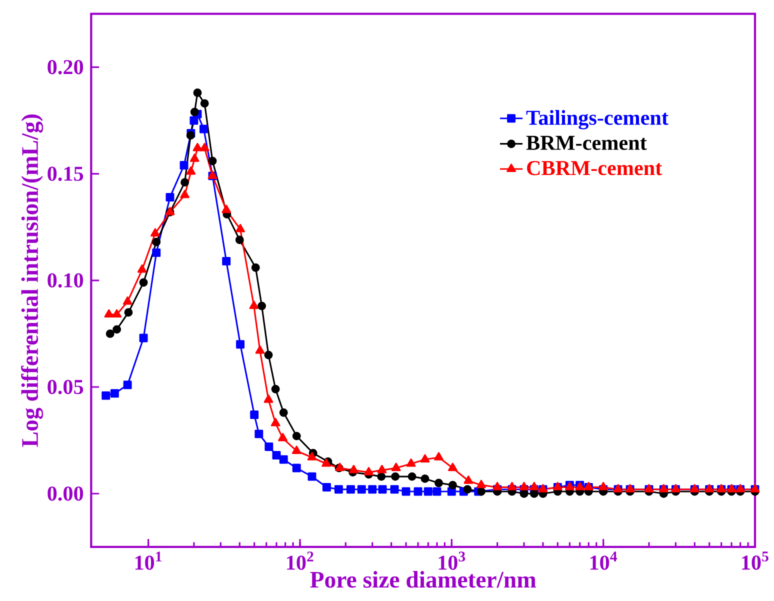 The width and height of the screenshot is (774, 601). What do you see at coordinates (423, 579) in the screenshot?
I see `x-axis-title: Pore size diameter/nm` at bounding box center [423, 579].